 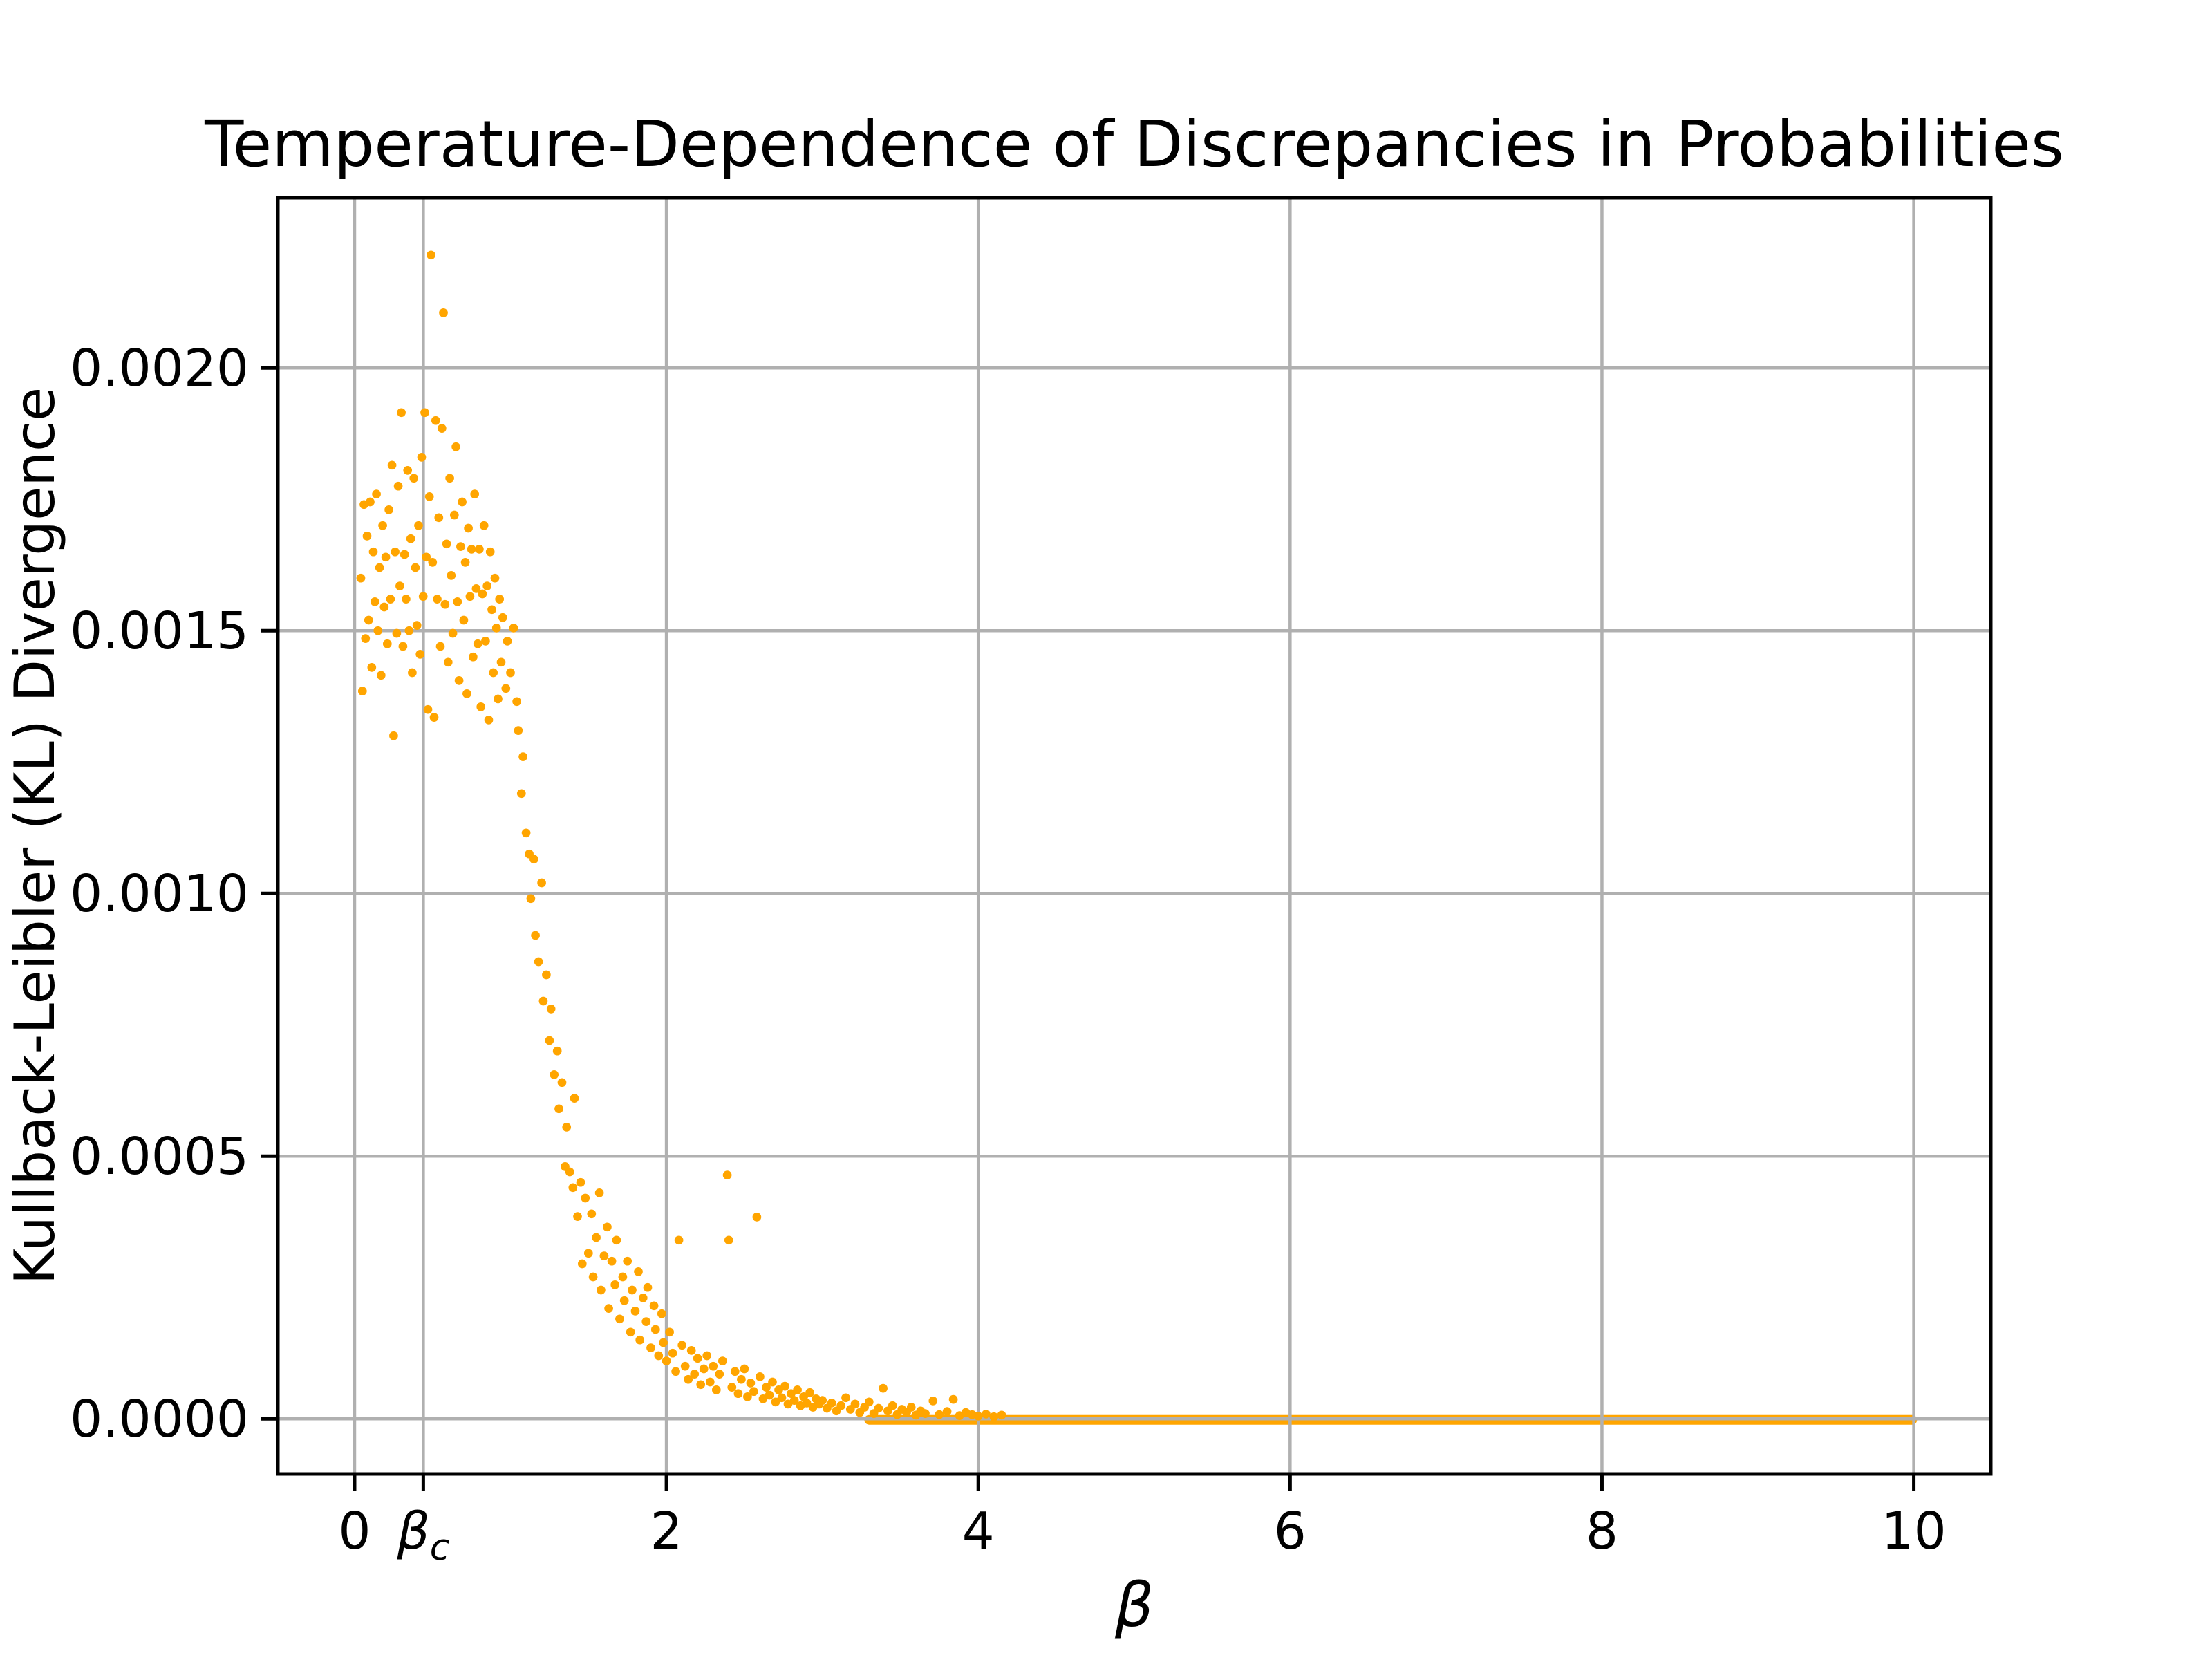 What do you see at coordinates (159, 369) in the screenshot?
I see `y-tick-label: 0.0020` at bounding box center [159, 369].